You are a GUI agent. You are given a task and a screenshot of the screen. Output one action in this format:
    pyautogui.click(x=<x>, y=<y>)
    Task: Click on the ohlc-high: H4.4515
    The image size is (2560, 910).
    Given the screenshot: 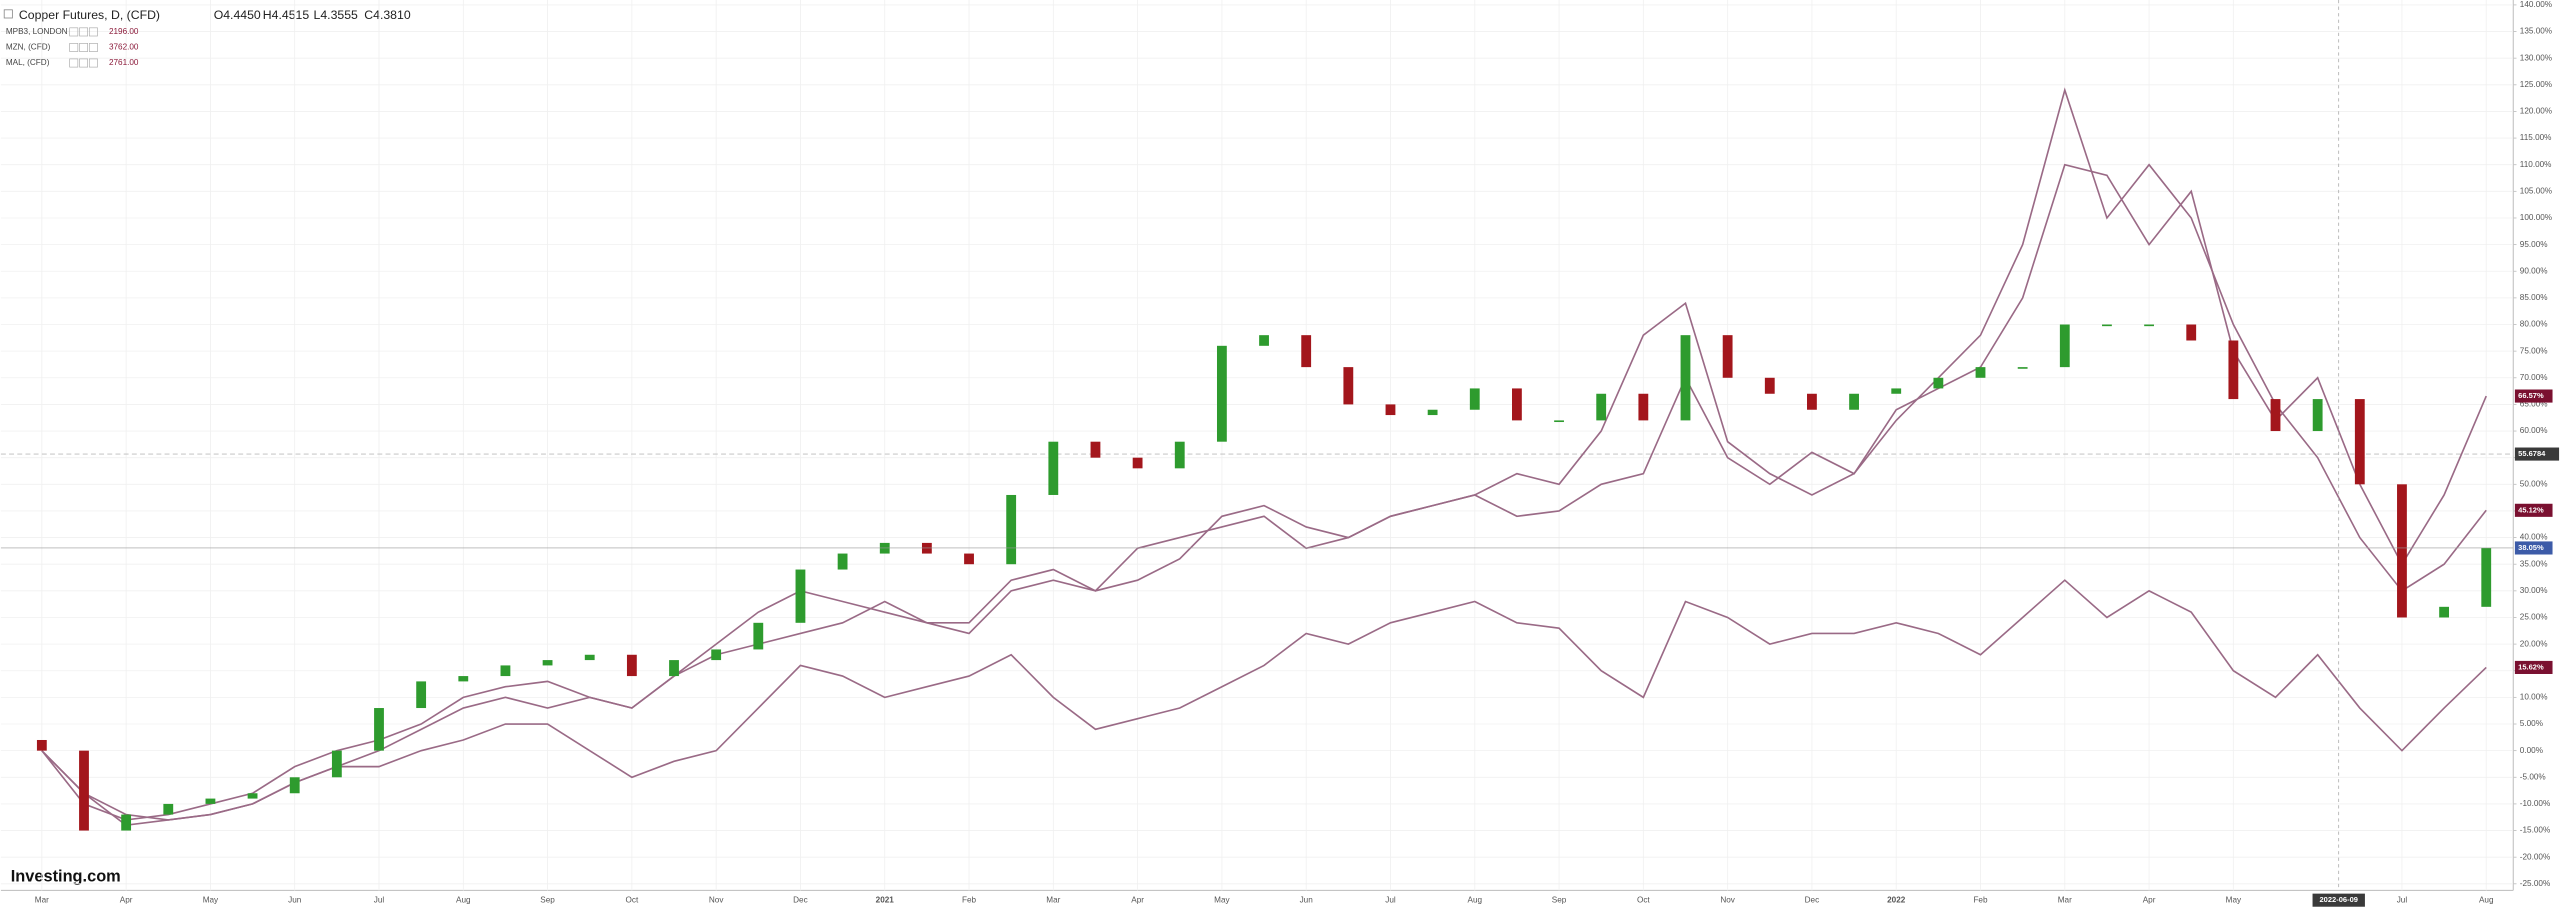 What is the action you would take?
    pyautogui.click(x=286, y=15)
    